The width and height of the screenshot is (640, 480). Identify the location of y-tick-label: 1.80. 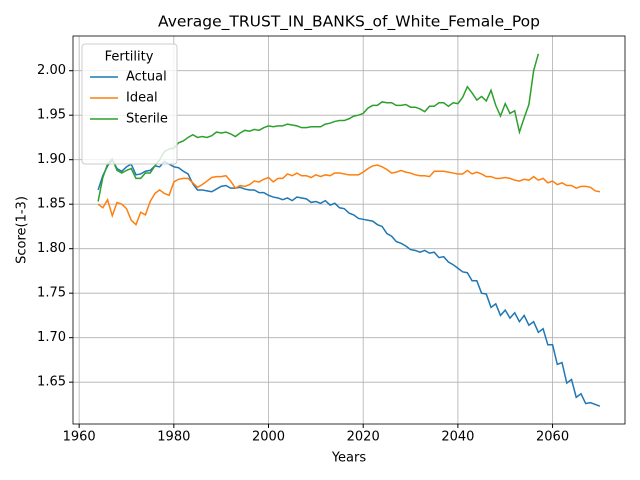
(51, 248).